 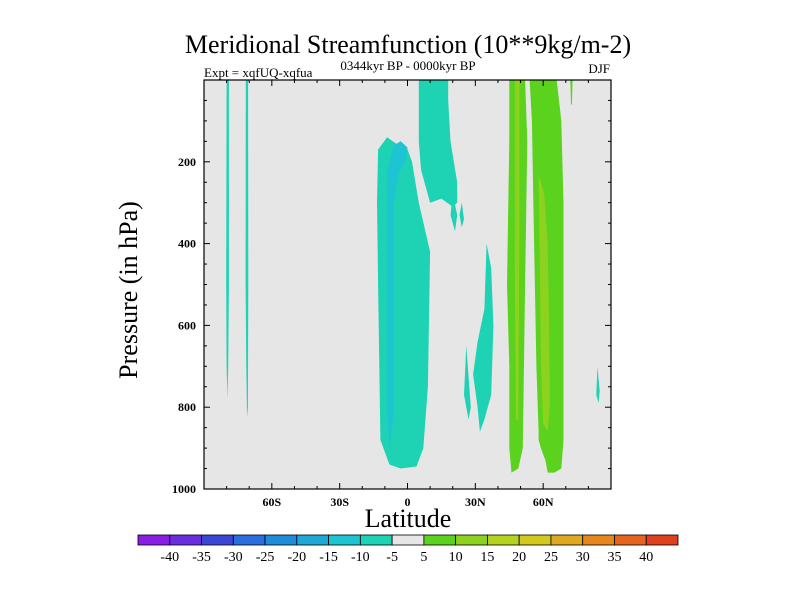 I want to click on colorbar-label: 15, so click(x=487, y=557).